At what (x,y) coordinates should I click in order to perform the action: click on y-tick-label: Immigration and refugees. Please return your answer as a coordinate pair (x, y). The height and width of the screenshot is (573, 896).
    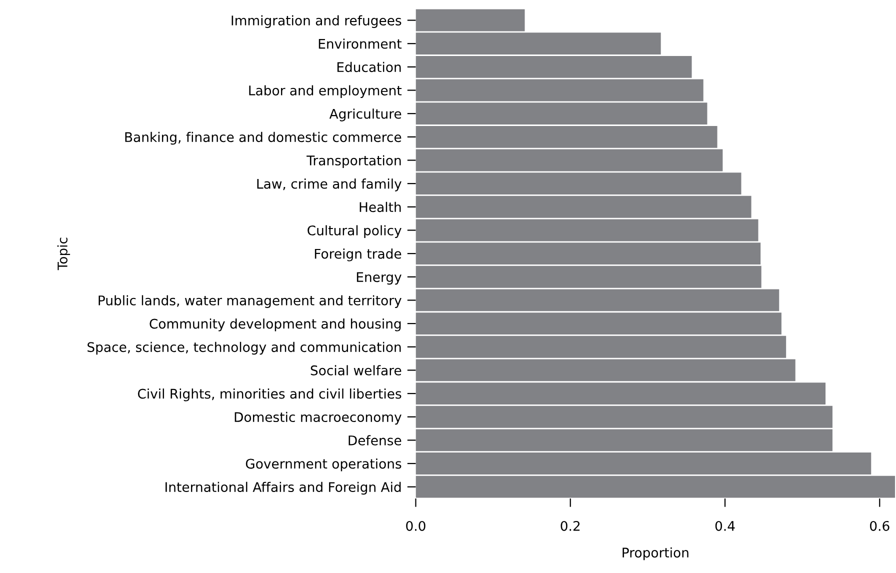
    Looking at the image, I should click on (317, 21).